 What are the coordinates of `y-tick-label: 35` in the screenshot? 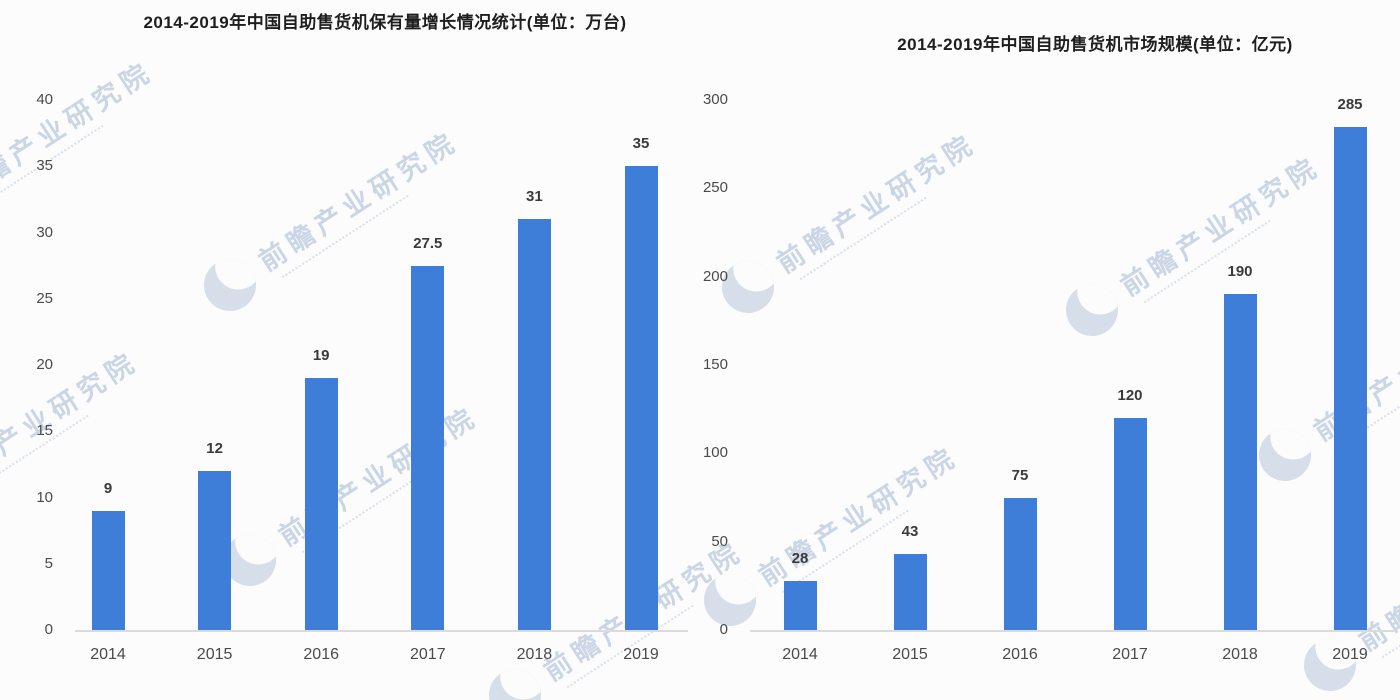 It's located at (44, 166).